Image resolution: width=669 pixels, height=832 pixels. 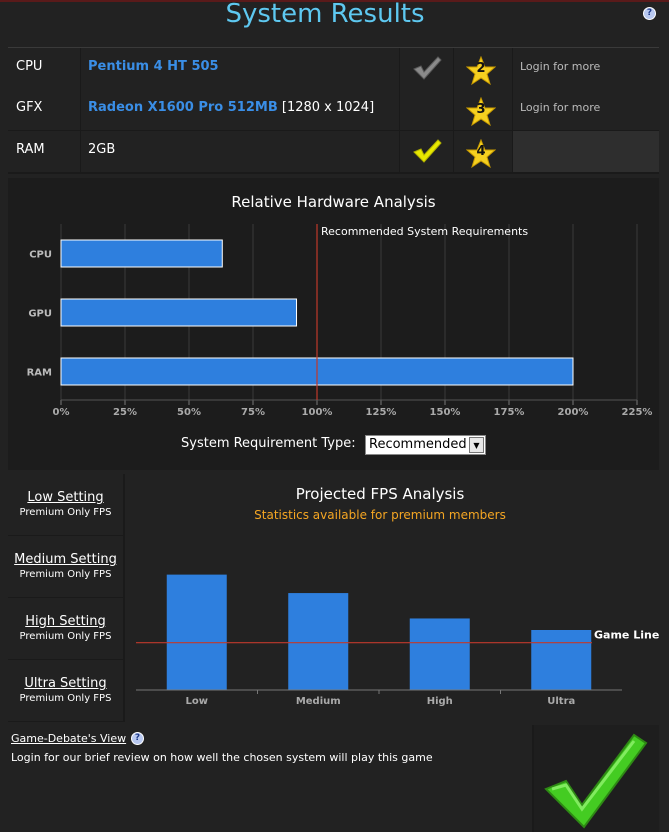 I want to click on rating-number: 4, so click(x=481, y=151).